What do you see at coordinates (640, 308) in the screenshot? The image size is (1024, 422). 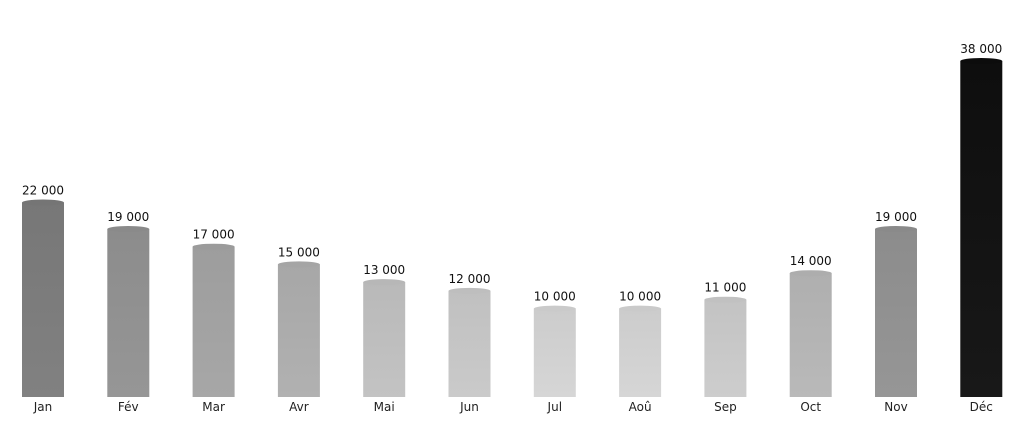 I see `bar-cap-aoû` at bounding box center [640, 308].